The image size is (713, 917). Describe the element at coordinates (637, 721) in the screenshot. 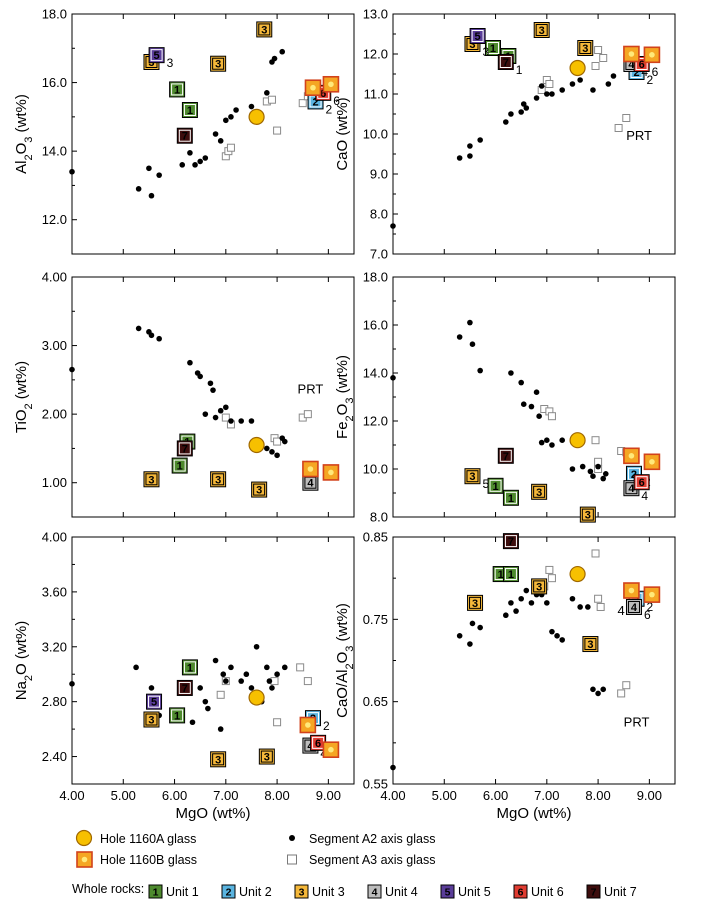

I see `annotation-label: PRT` at that location.